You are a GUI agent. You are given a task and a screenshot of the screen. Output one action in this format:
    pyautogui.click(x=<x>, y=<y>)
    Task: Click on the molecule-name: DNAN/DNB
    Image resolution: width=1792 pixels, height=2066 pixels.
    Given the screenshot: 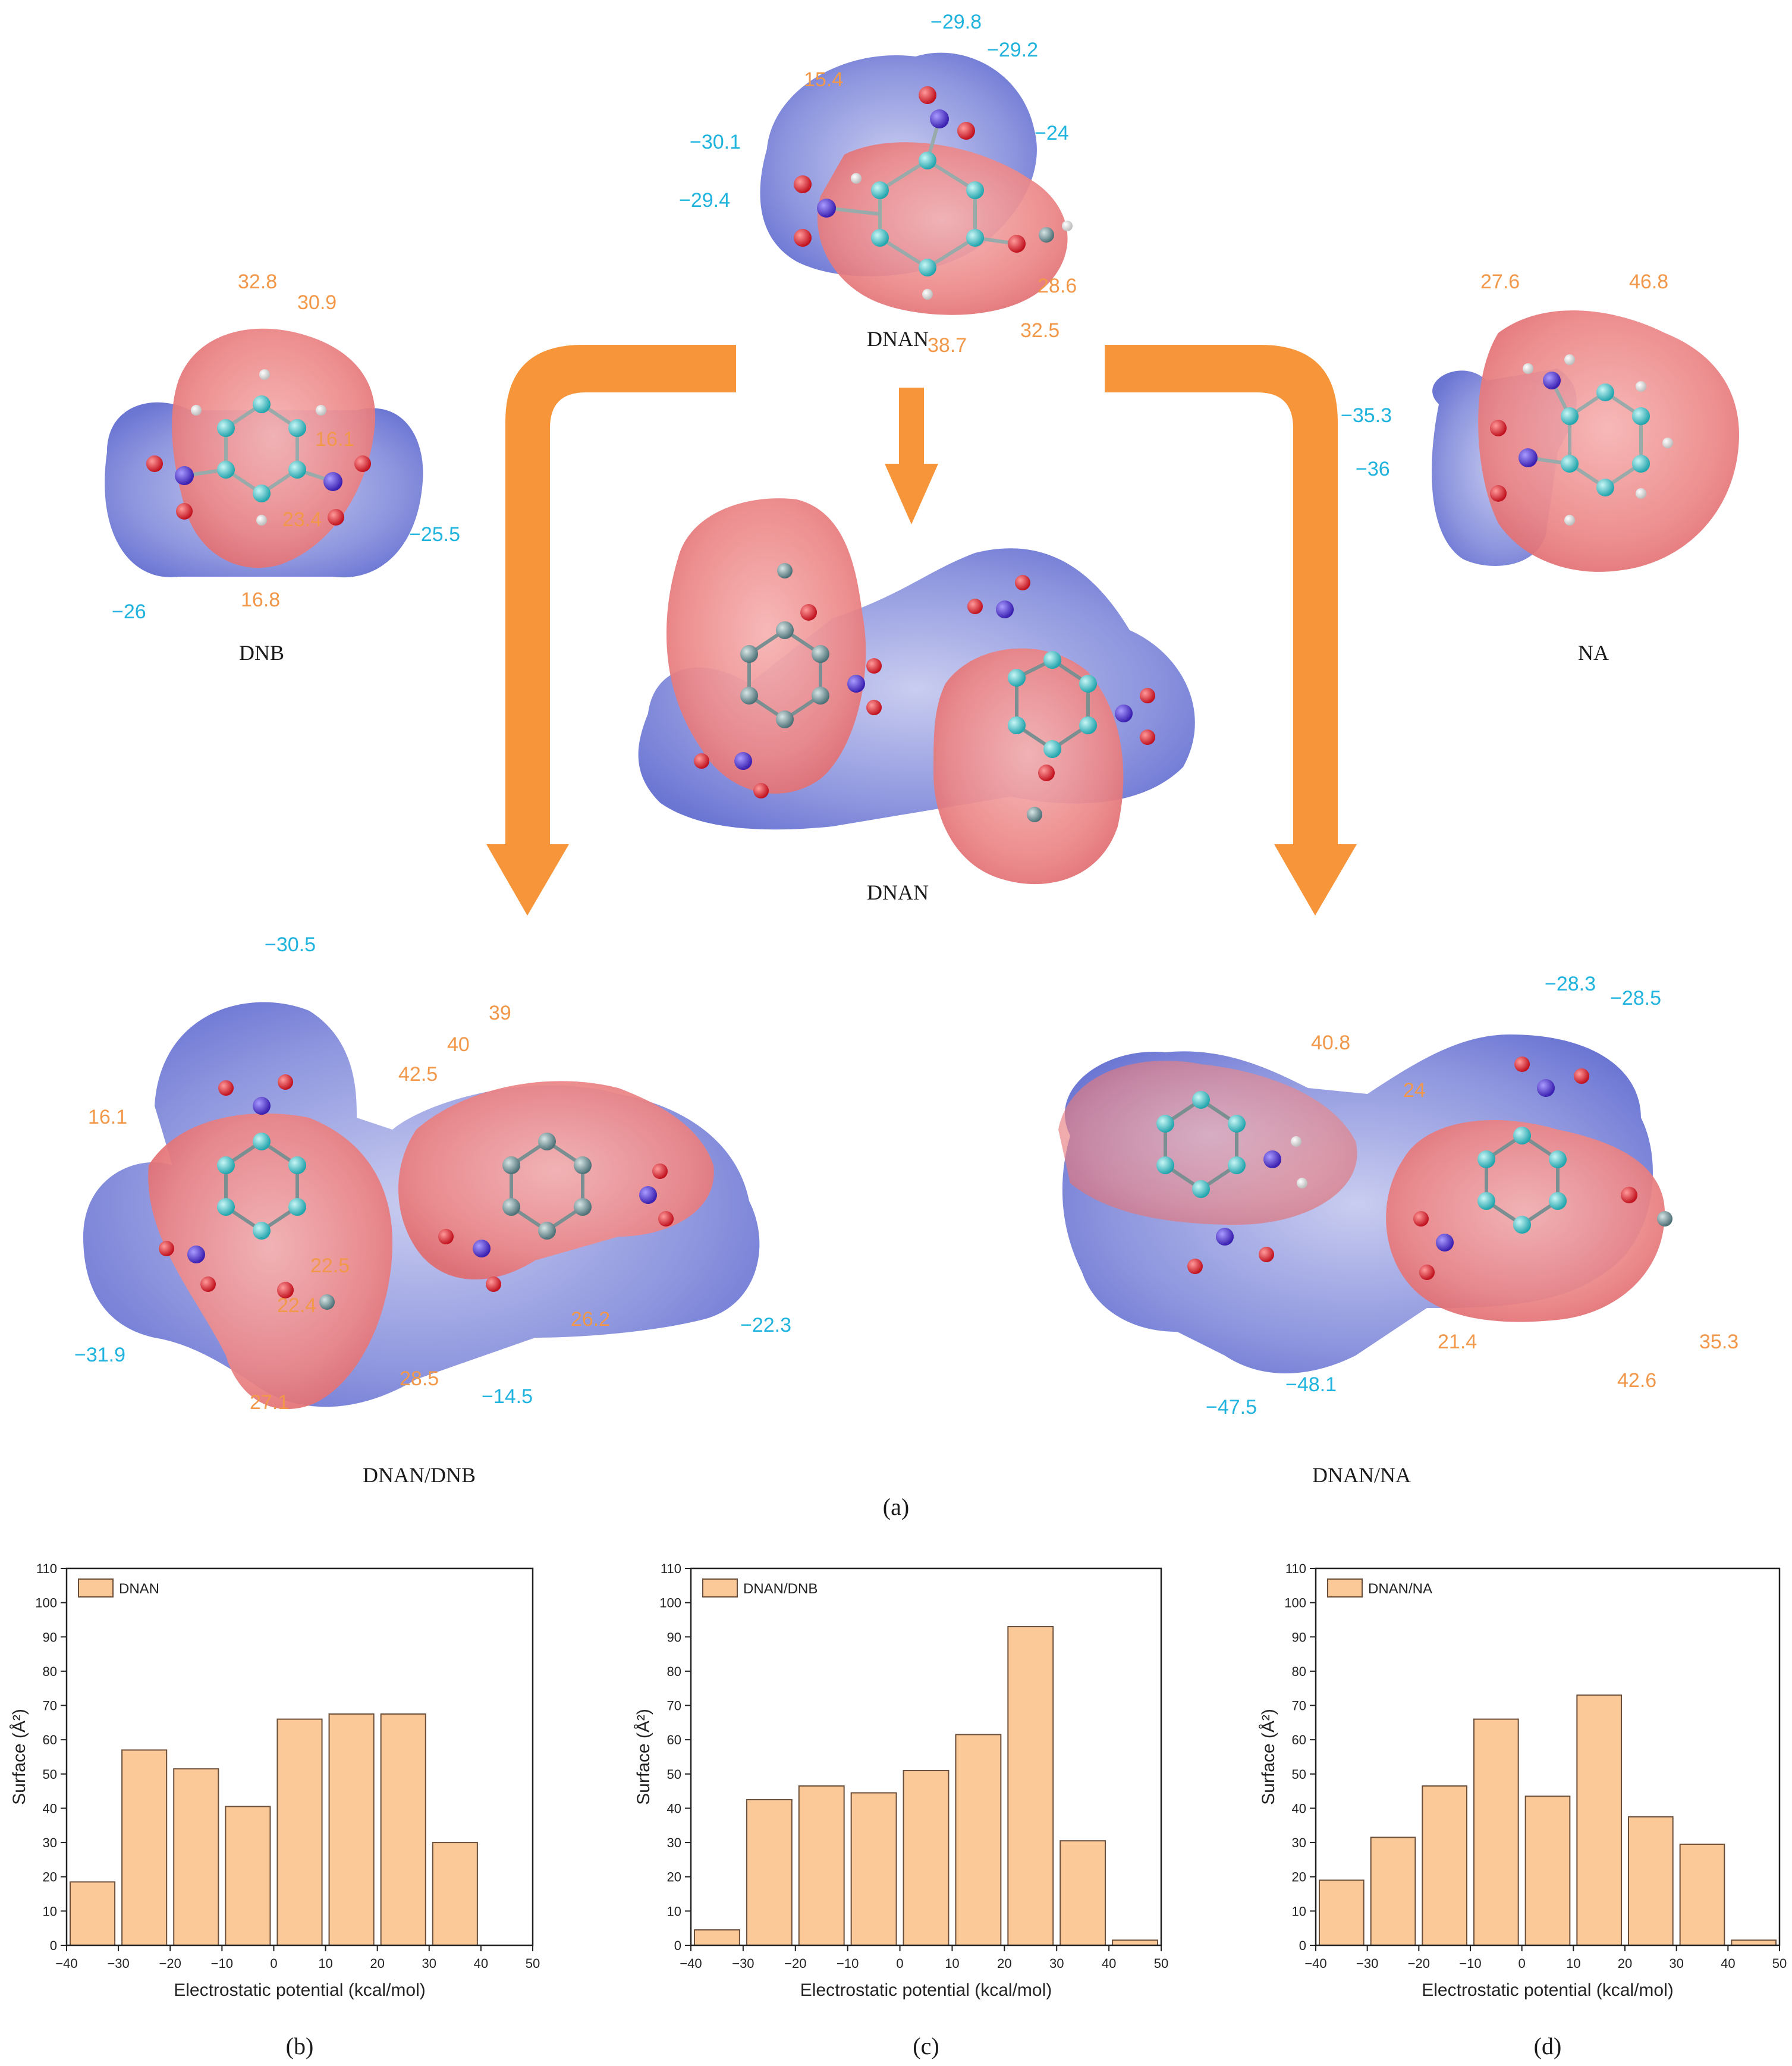 What is the action you would take?
    pyautogui.click(x=419, y=1475)
    